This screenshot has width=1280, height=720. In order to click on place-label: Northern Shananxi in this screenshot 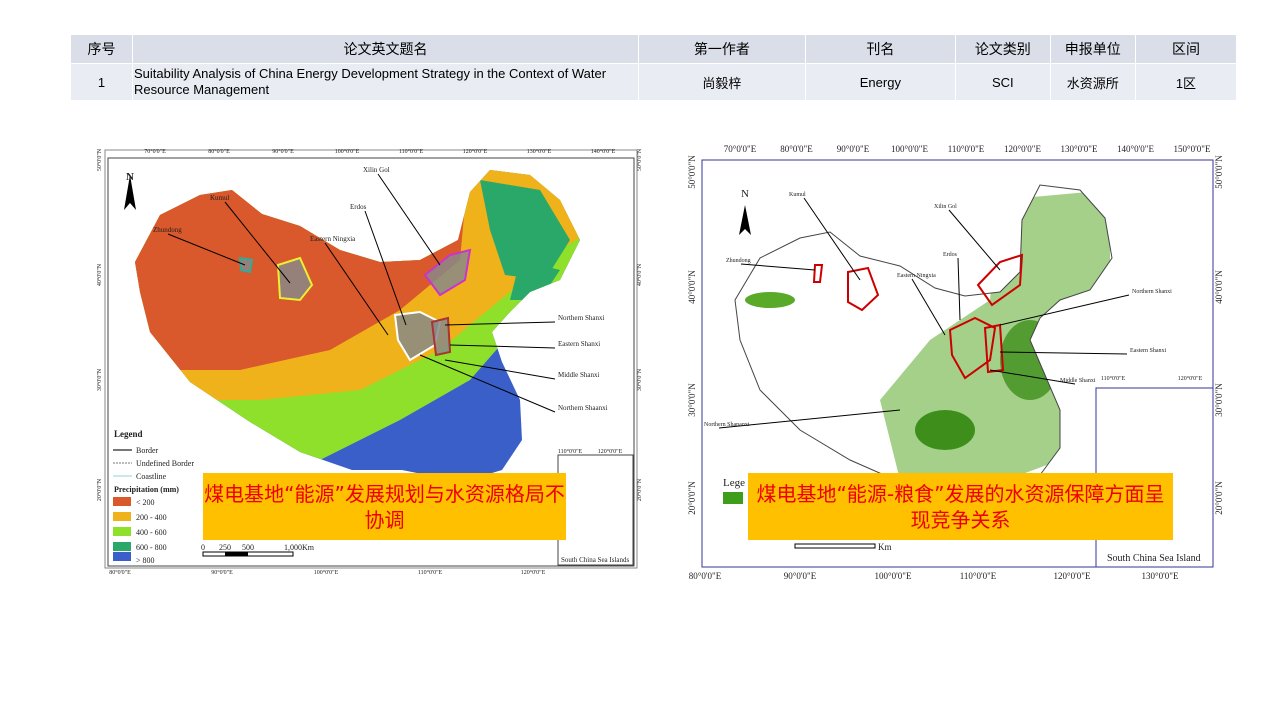, I will do `click(727, 425)`.